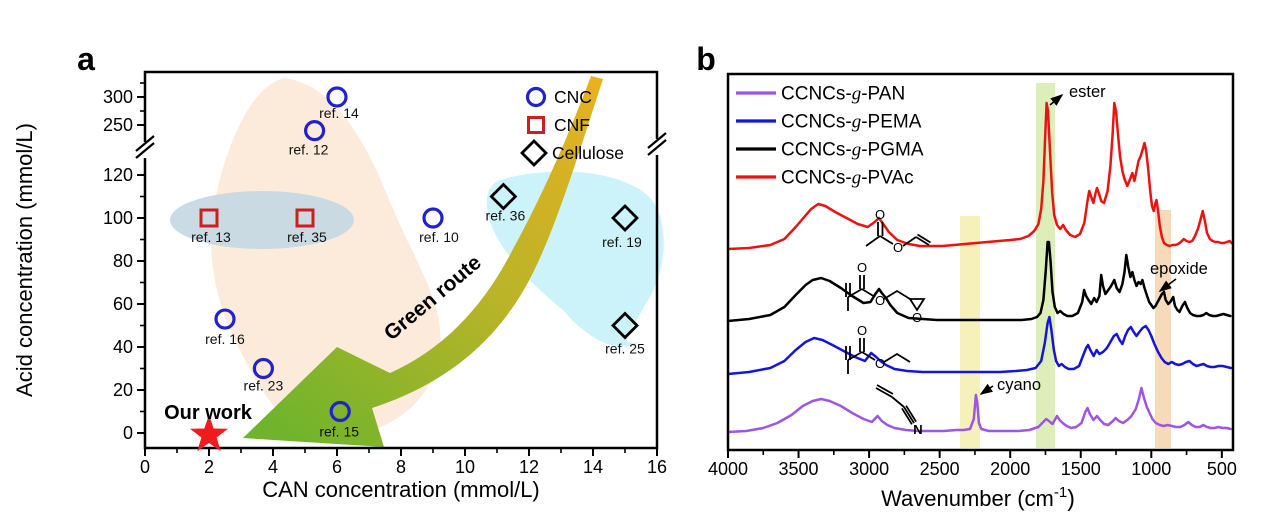  What do you see at coordinates (917, 317) in the screenshot?
I see `gma-atom-o3: O` at bounding box center [917, 317].